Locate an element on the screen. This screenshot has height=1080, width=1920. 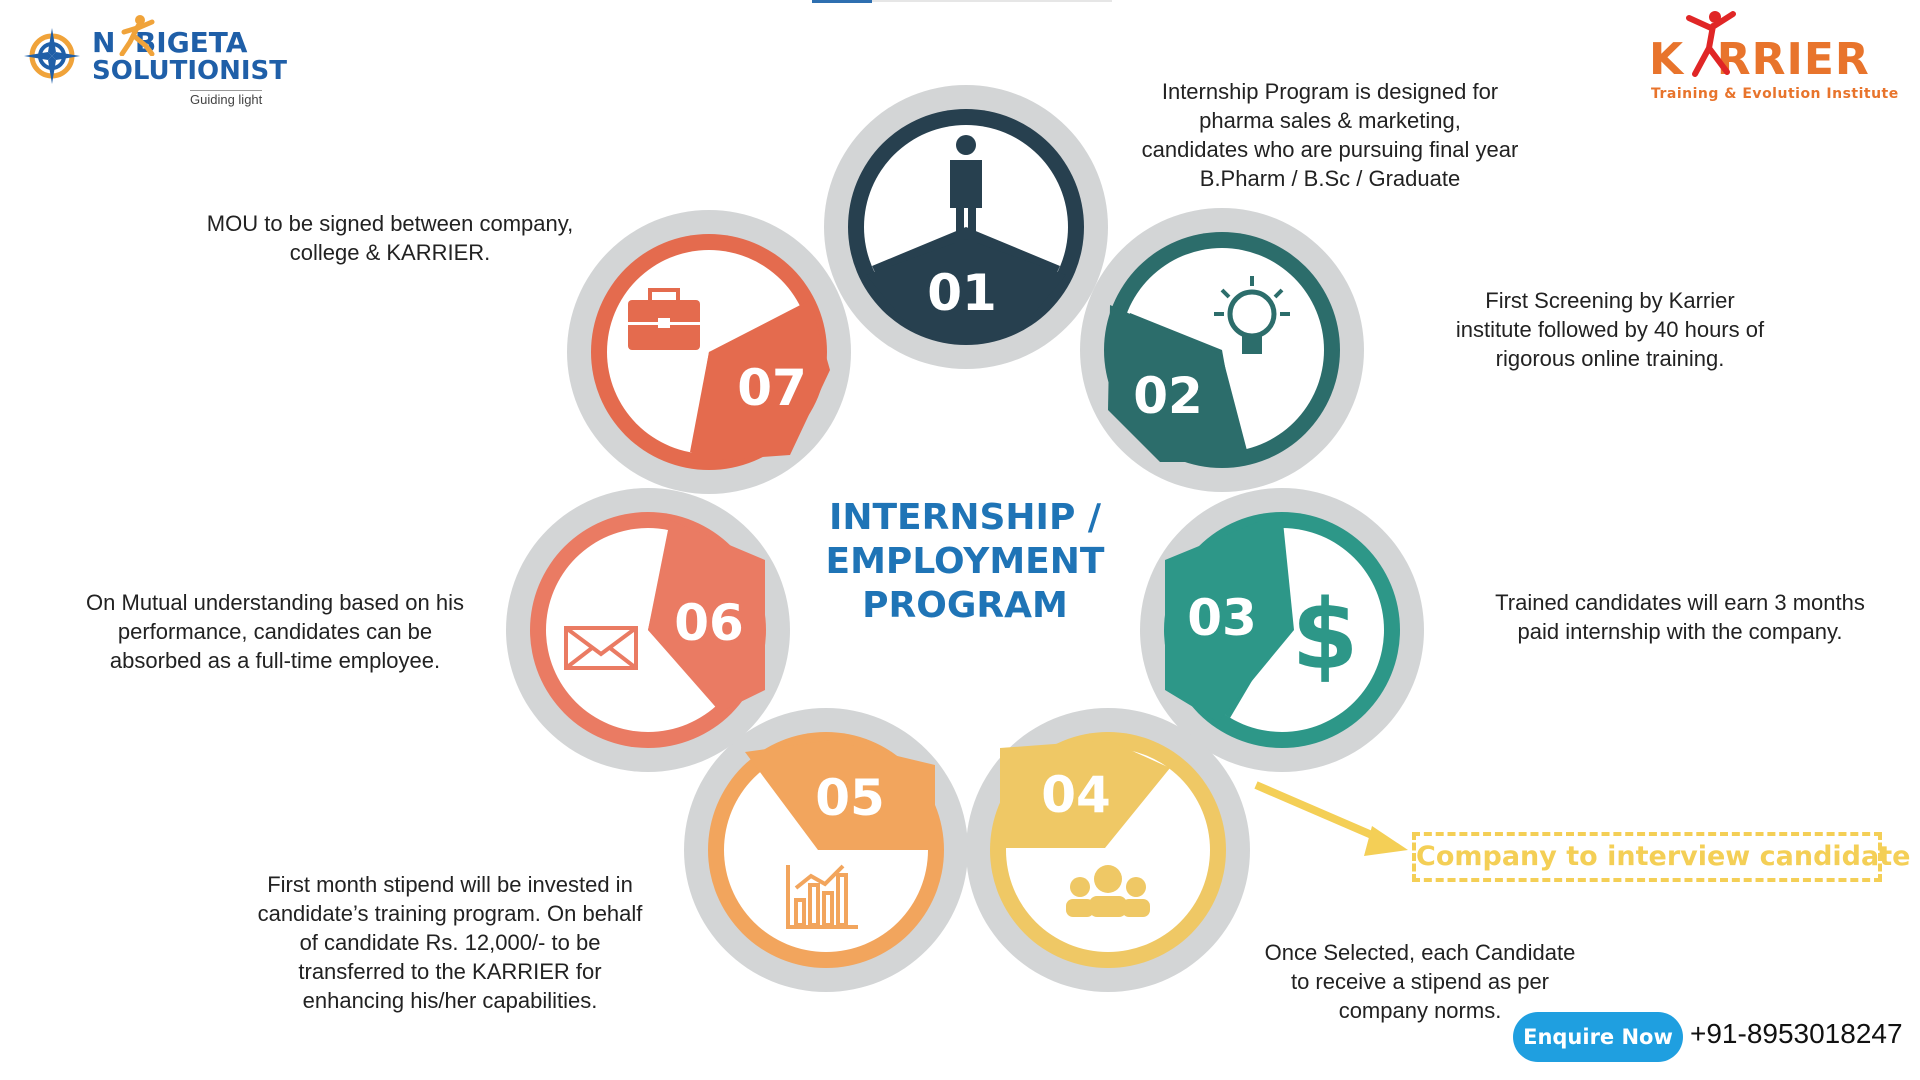
nabigeta-logo: N BIGETA SOLUTIONIST Guiding light is located at coordinates (154, 60).